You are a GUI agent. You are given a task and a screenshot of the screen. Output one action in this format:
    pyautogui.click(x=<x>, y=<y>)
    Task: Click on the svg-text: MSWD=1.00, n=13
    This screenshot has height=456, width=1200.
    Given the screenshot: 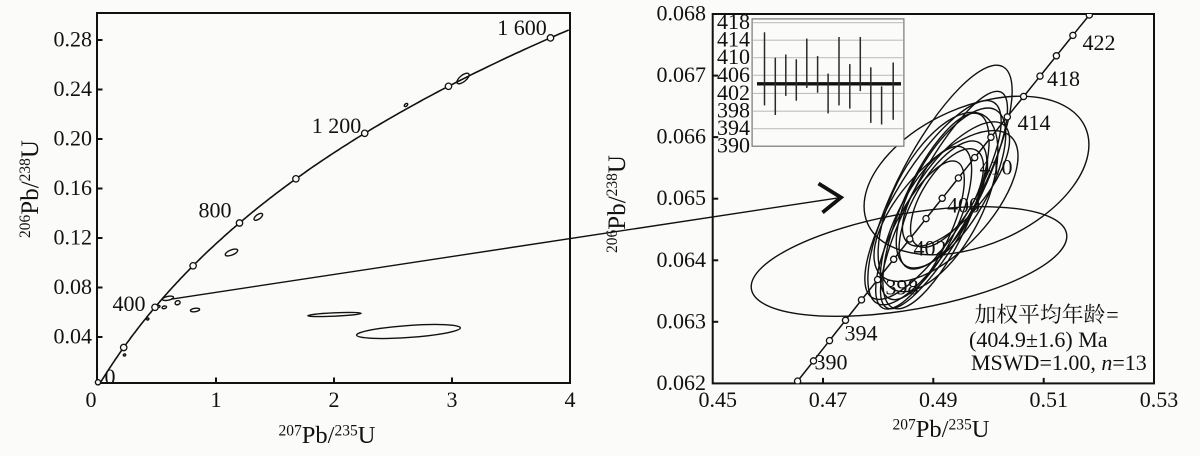 What is the action you would take?
    pyautogui.click(x=1059, y=362)
    